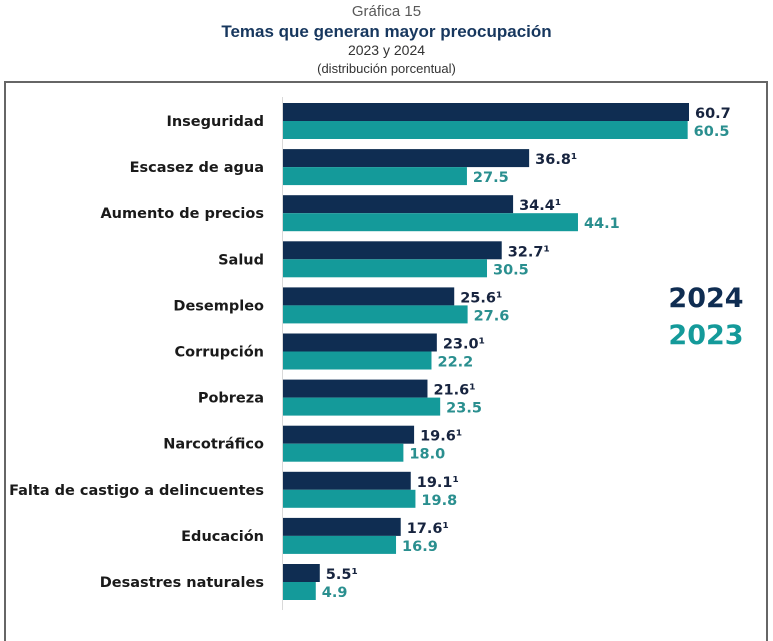 Image resolution: width=773 pixels, height=641 pixels. Describe the element at coordinates (222, 537) in the screenshot. I see `category-label-educacion: Educación` at that location.